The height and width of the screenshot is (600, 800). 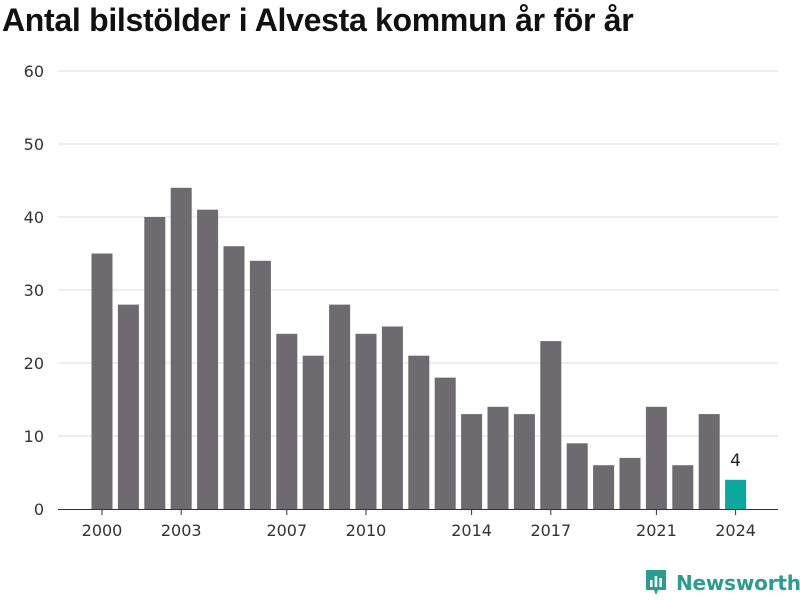 I want to click on x-tick-label: 2010, so click(x=366, y=530).